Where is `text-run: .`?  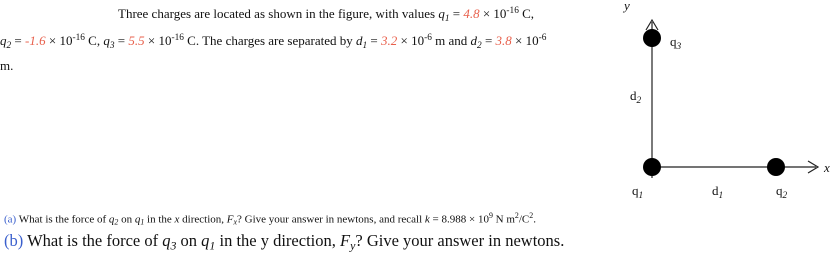
text-run: . is located at coordinates (534, 219).